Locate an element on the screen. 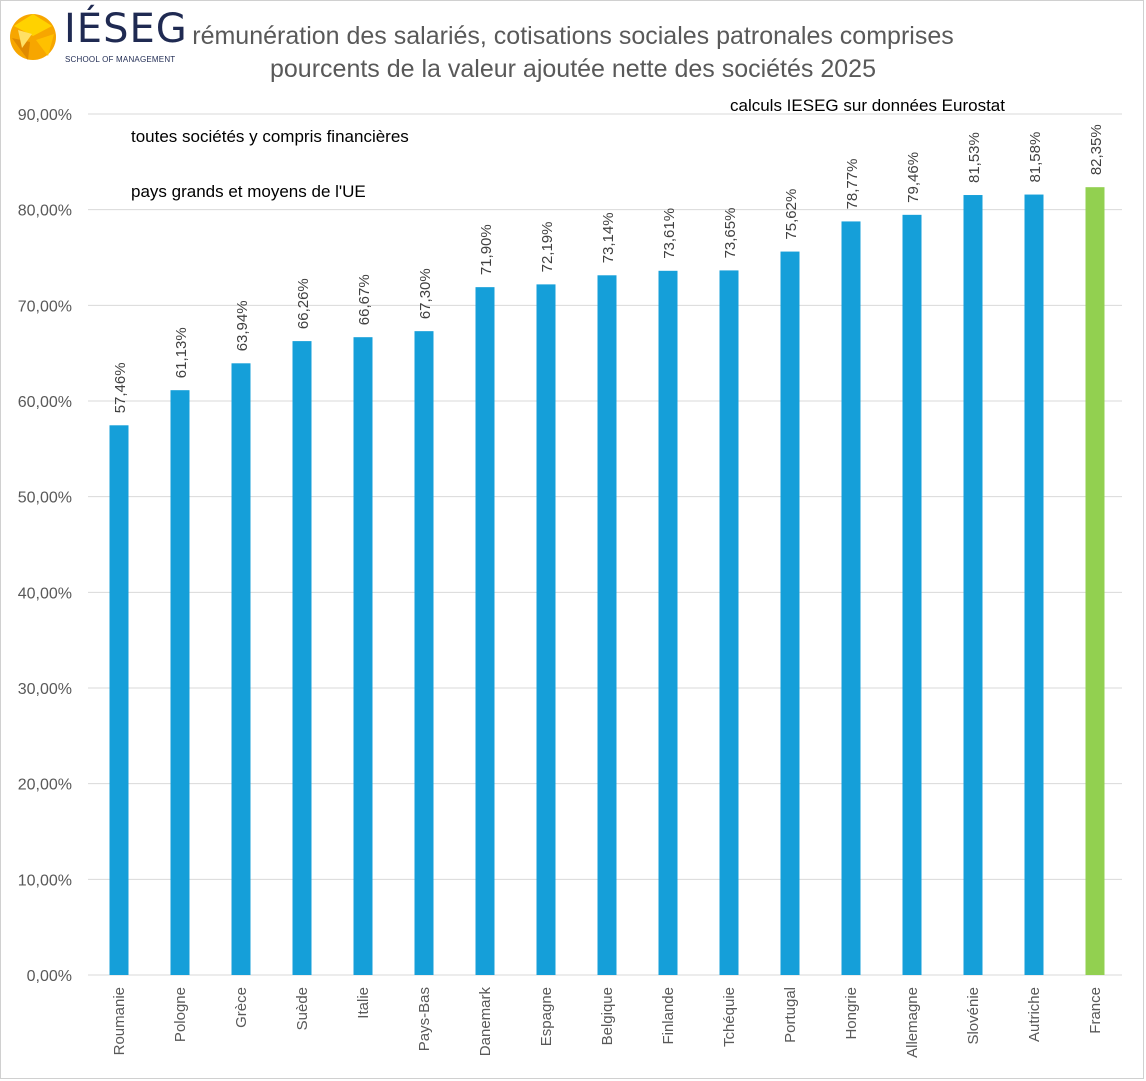  x-tick-label: Grèce is located at coordinates (241, 1007).